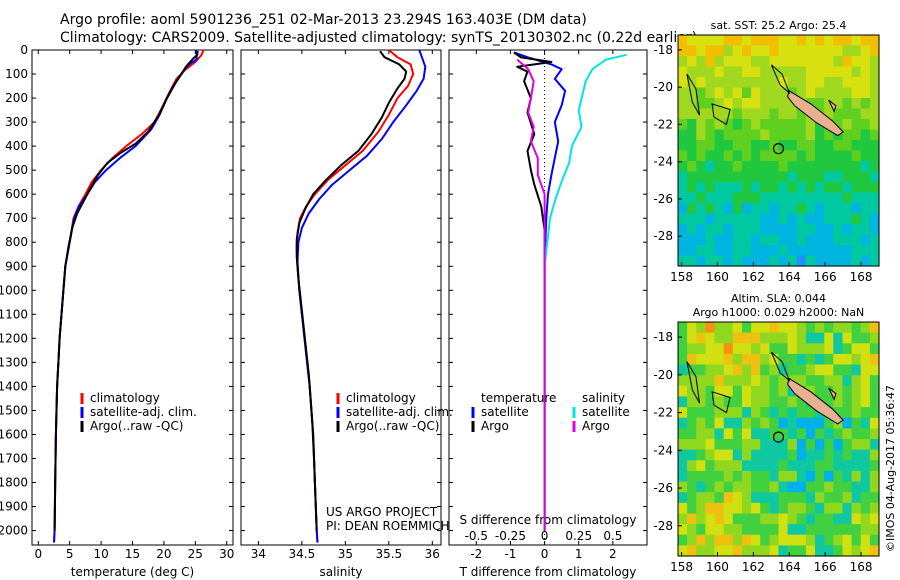 The image size is (900, 580). Describe the element at coordinates (16, 74) in the screenshot. I see `y-tick-label: 100` at that location.